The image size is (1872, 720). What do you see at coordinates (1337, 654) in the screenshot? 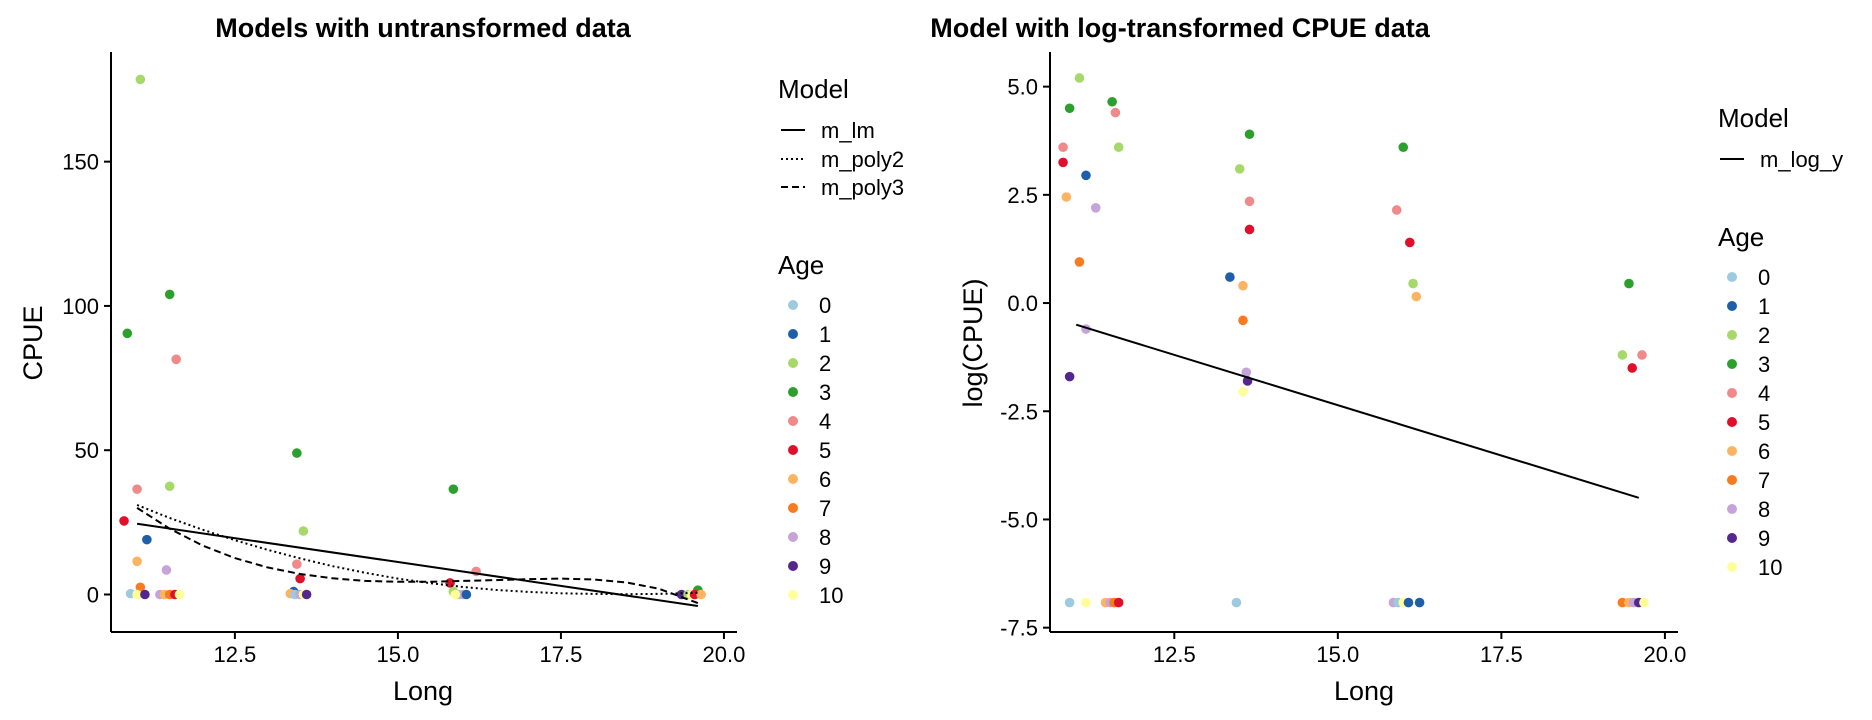
I see `x-tick-label: 15.0` at bounding box center [1337, 654].